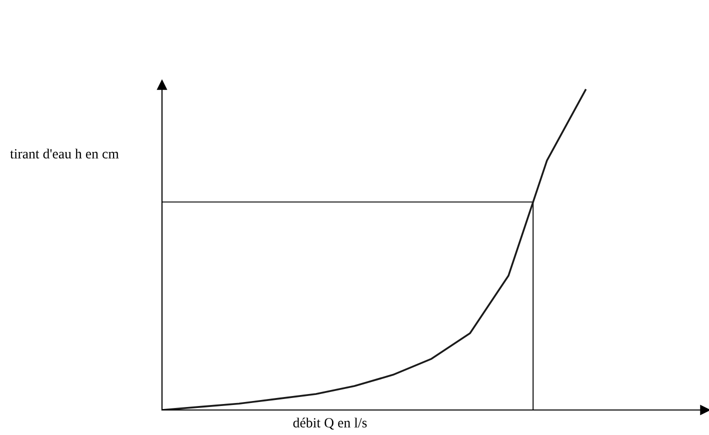 This screenshot has height=435, width=709. Describe the element at coordinates (64, 153) in the screenshot. I see `y-axis-title: tirant d'eau h en cm` at that location.